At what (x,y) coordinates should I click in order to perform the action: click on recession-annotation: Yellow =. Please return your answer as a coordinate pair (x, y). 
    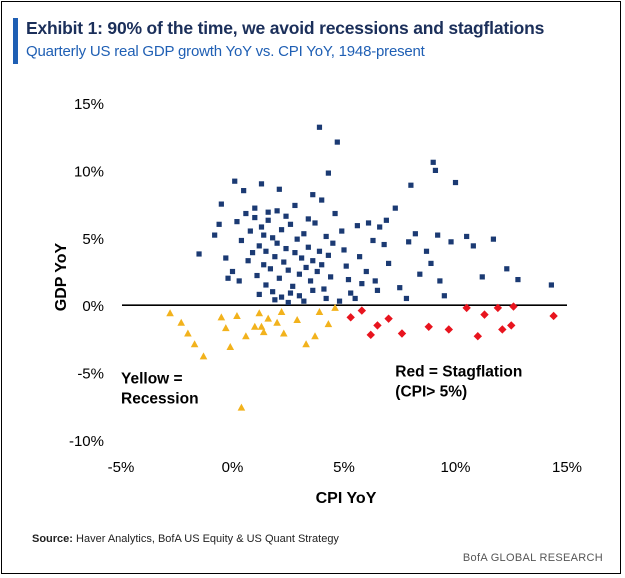
    Looking at the image, I should click on (152, 378).